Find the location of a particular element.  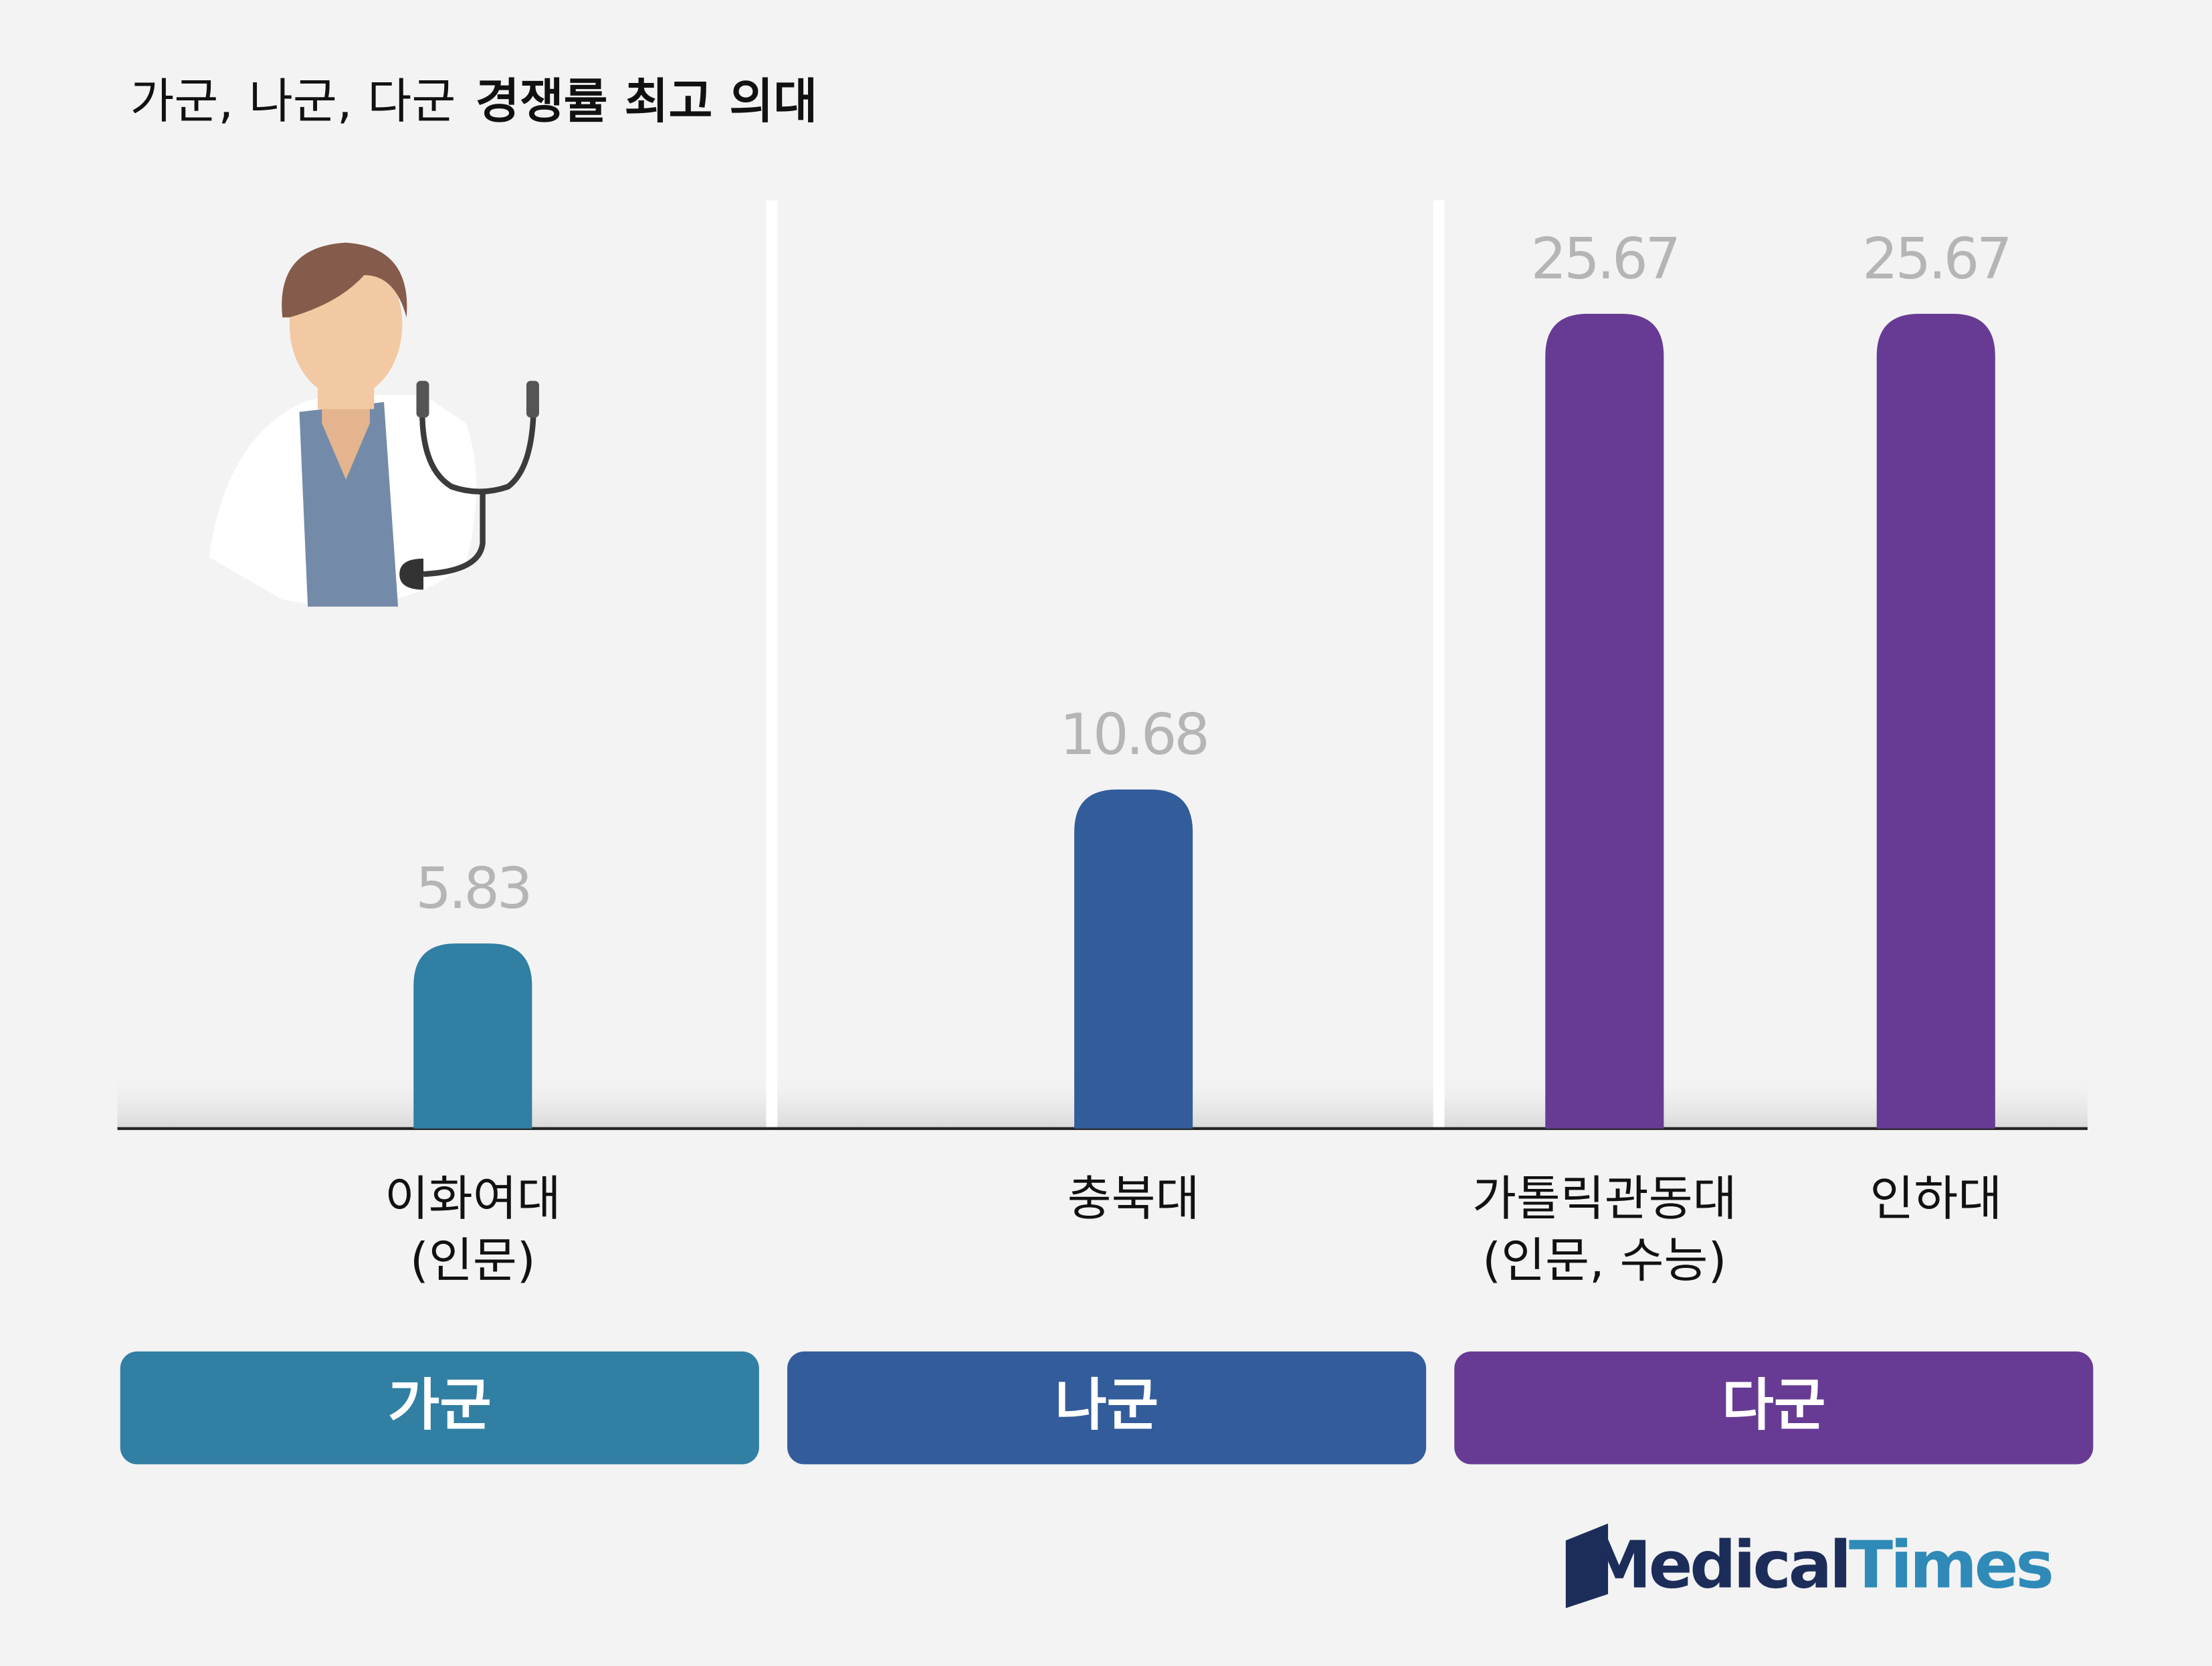

value-label: 10.68 is located at coordinates (1133, 734).